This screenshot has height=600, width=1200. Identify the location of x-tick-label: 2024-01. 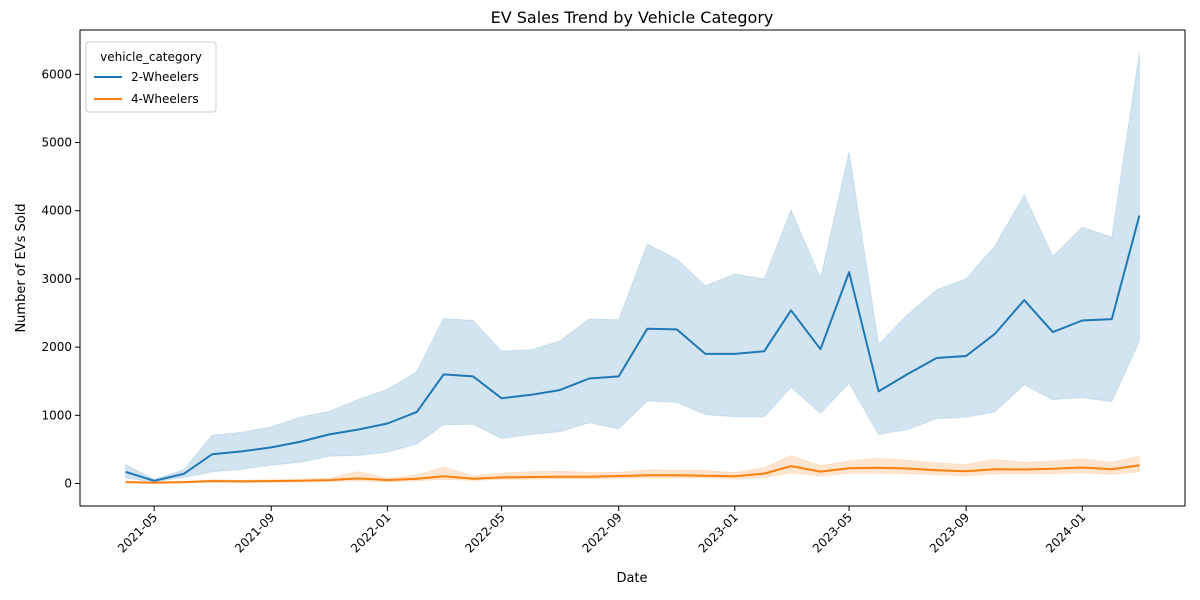
(1065, 532).